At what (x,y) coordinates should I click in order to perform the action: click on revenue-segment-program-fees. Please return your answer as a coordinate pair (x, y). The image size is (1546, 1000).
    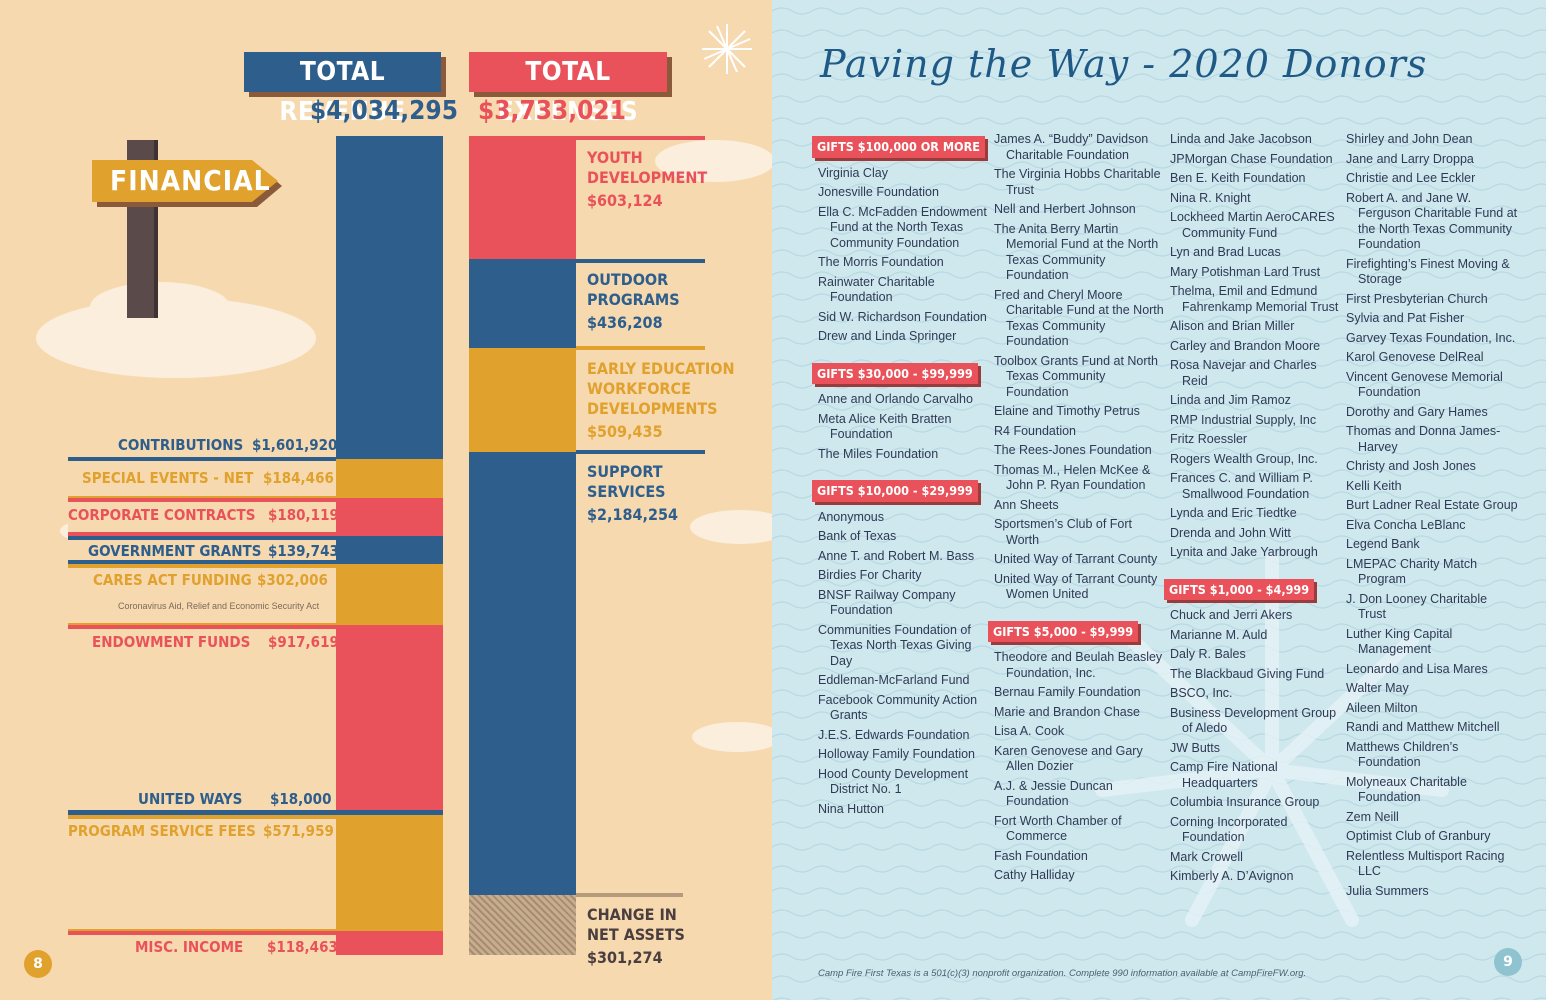
    Looking at the image, I should click on (389, 873).